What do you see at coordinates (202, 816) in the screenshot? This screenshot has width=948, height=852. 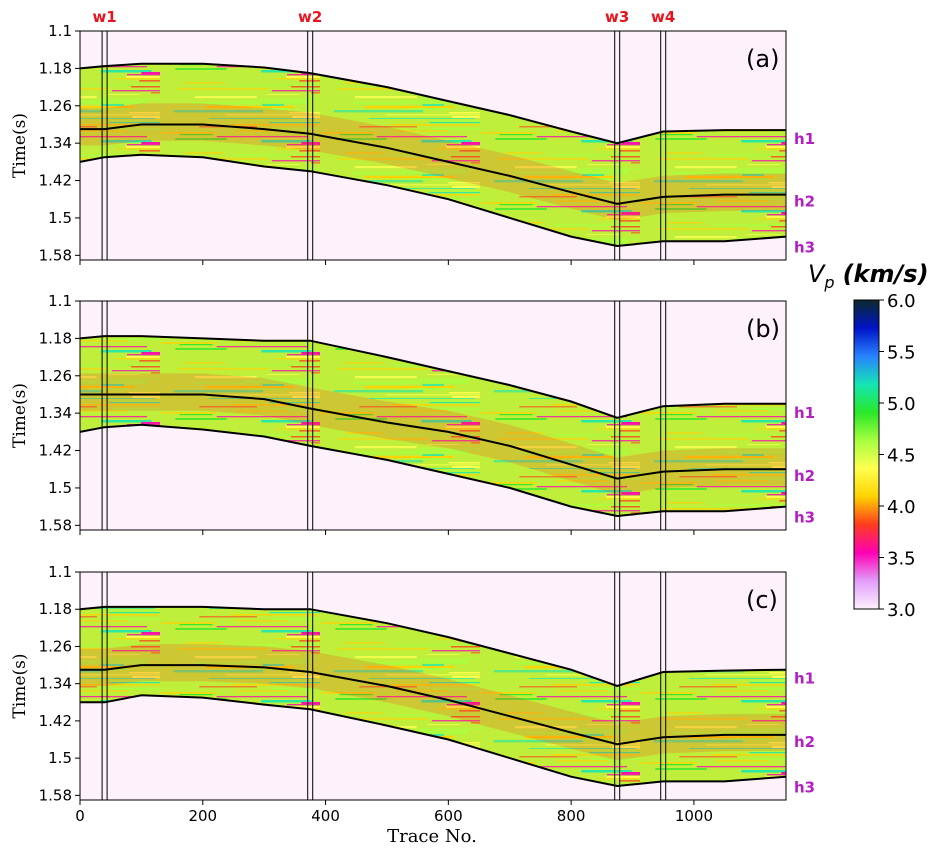 I see `x-tick-label: 200` at bounding box center [202, 816].